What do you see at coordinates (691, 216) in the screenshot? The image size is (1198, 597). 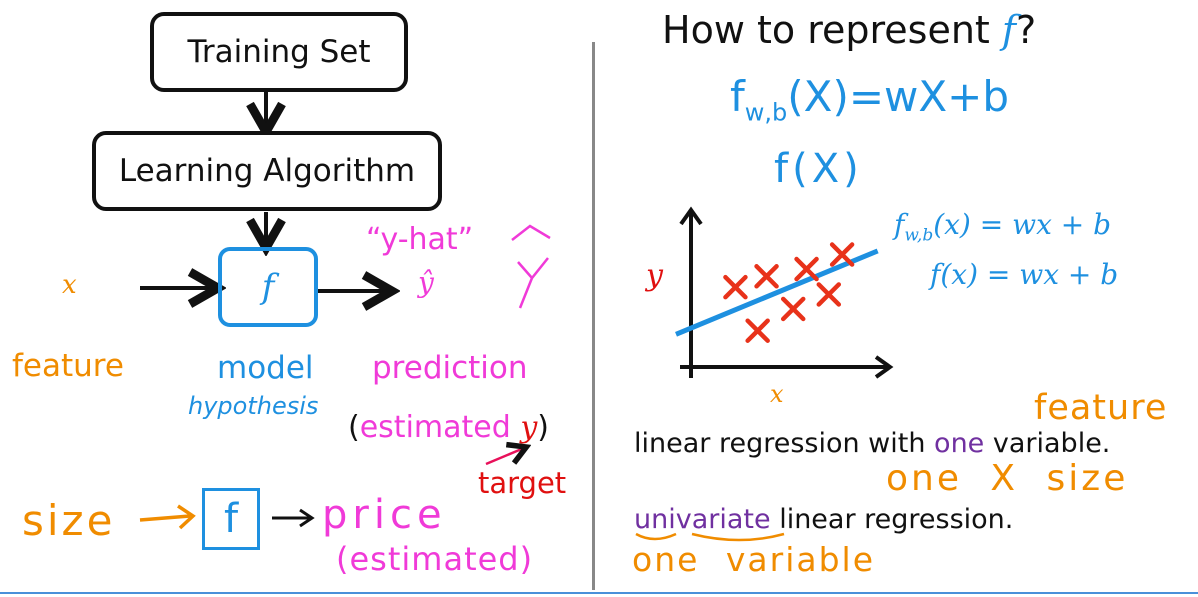 I see `plot-y-arrowhead` at bounding box center [691, 216].